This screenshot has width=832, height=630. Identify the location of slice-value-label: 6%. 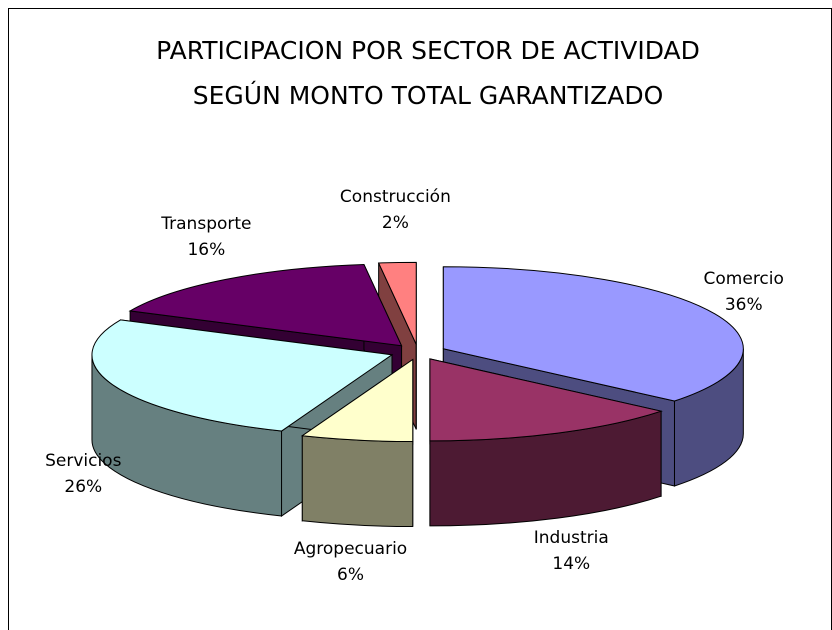
(350, 575).